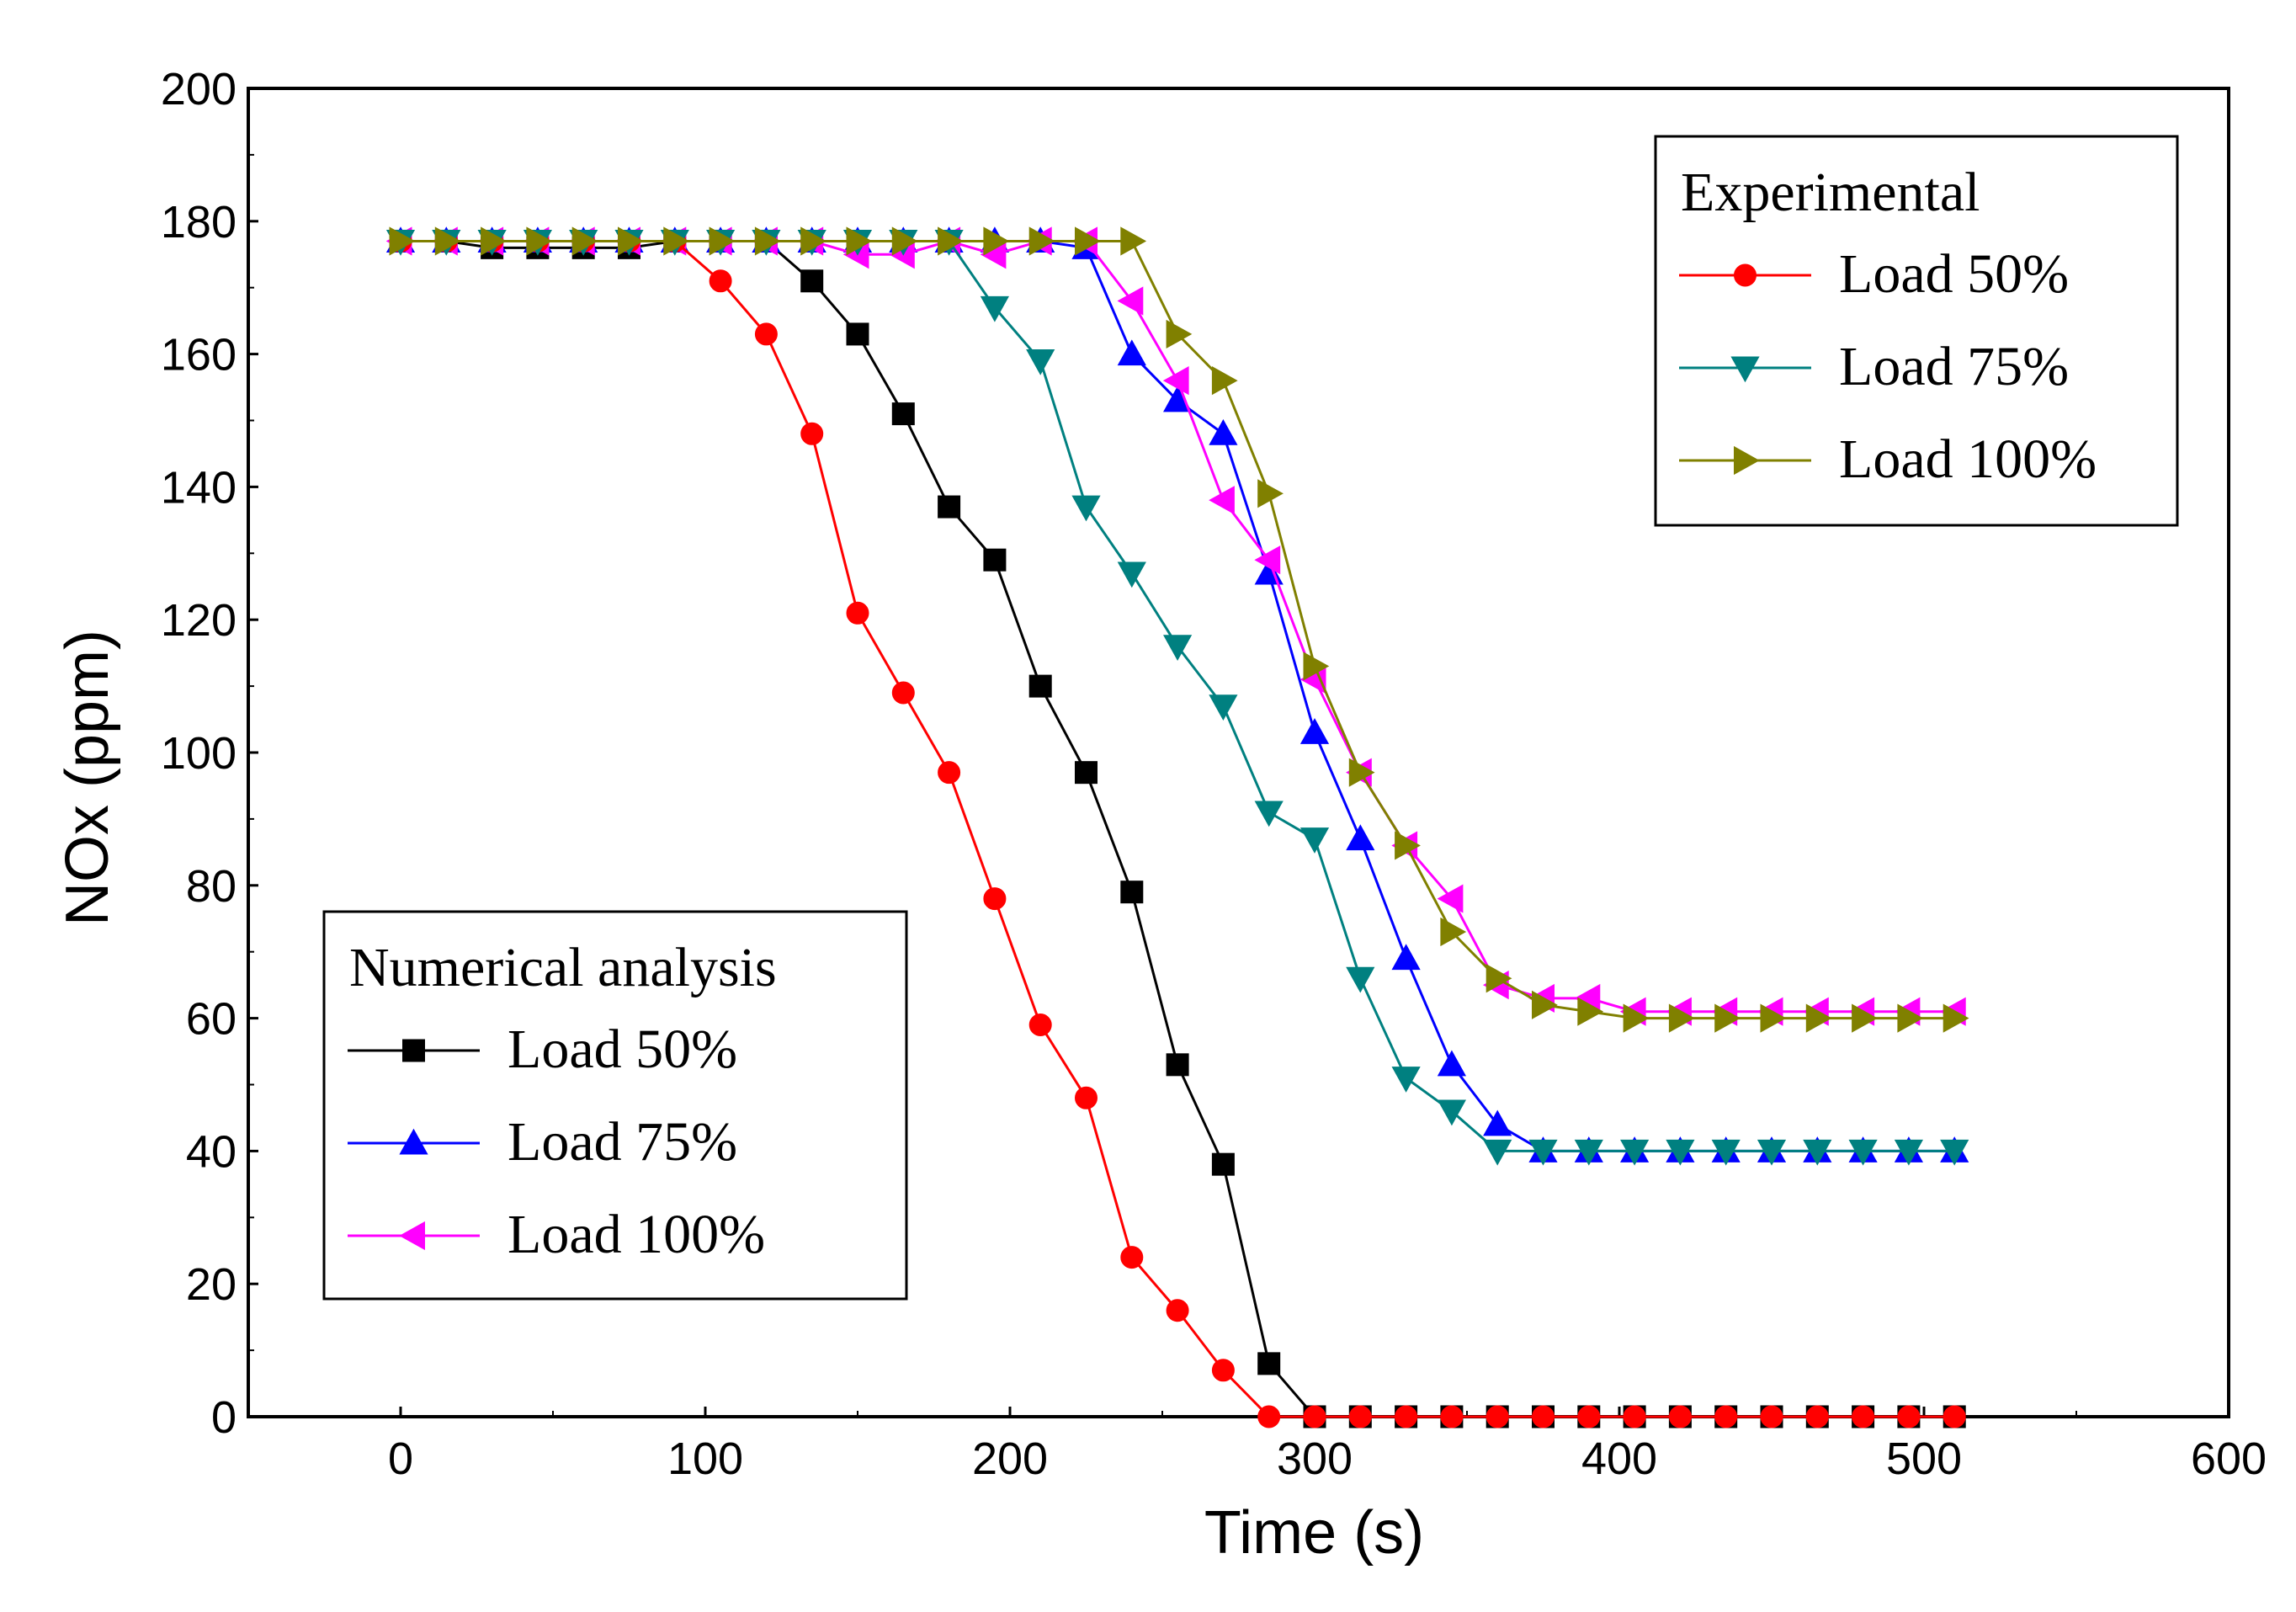 The width and height of the screenshot is (2296, 1612). Describe the element at coordinates (1314, 1533) in the screenshot. I see `x-axis-title: Time (s)` at that location.